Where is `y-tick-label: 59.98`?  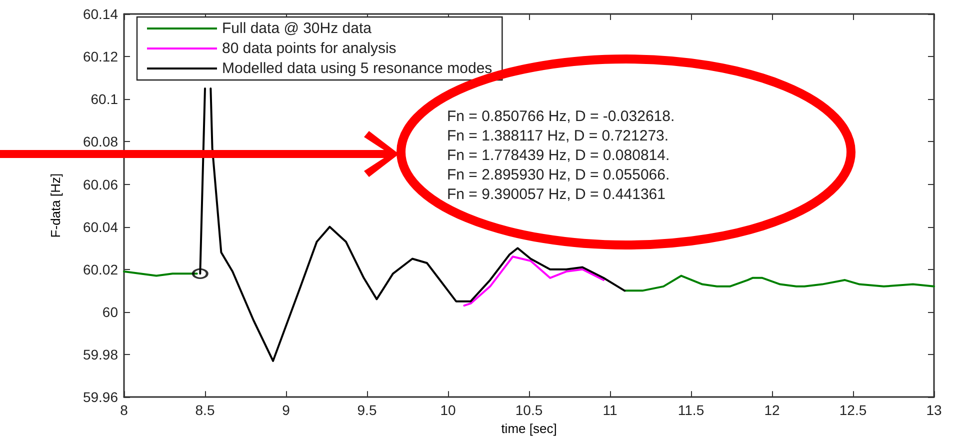
y-tick-label: 59.98 is located at coordinates (100, 354).